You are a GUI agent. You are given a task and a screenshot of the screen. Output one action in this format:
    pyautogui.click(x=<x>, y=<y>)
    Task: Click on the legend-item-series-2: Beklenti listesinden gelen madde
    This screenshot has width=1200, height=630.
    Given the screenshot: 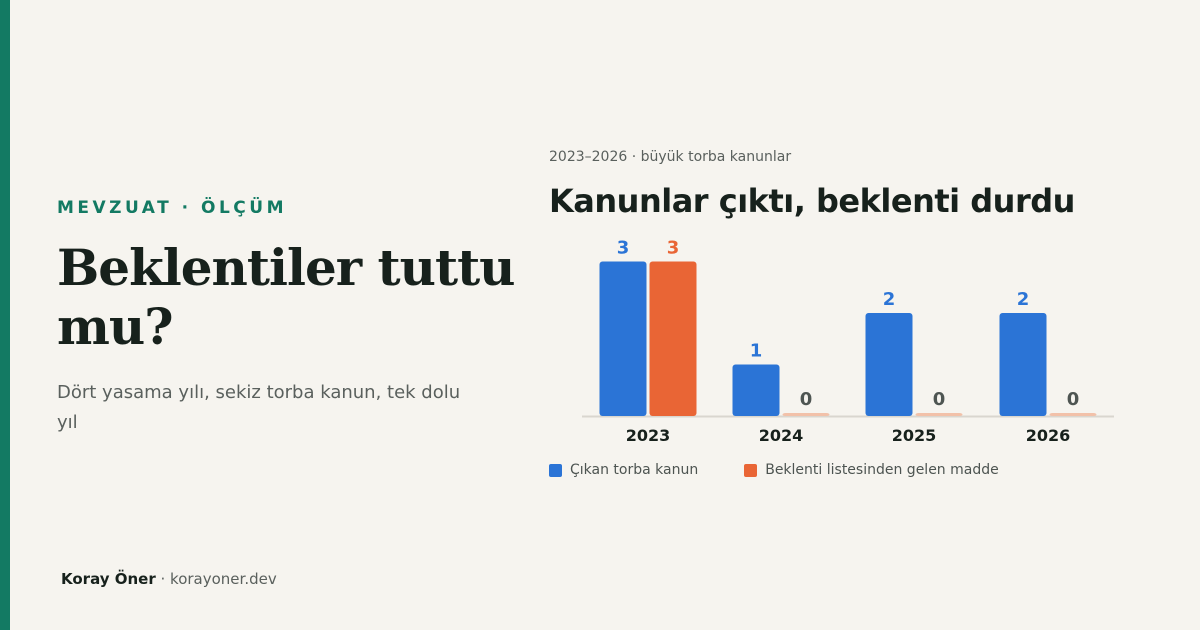 What is the action you would take?
    pyautogui.click(x=871, y=470)
    